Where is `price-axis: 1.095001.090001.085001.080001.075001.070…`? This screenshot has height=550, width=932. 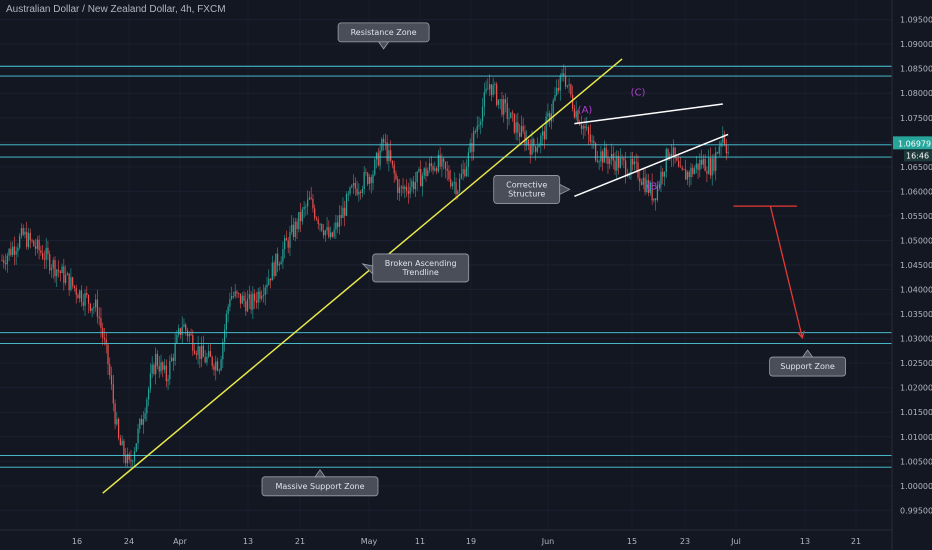
price-axis: 1.095001.090001.085001.080001.075001.070… is located at coordinates (911, 275).